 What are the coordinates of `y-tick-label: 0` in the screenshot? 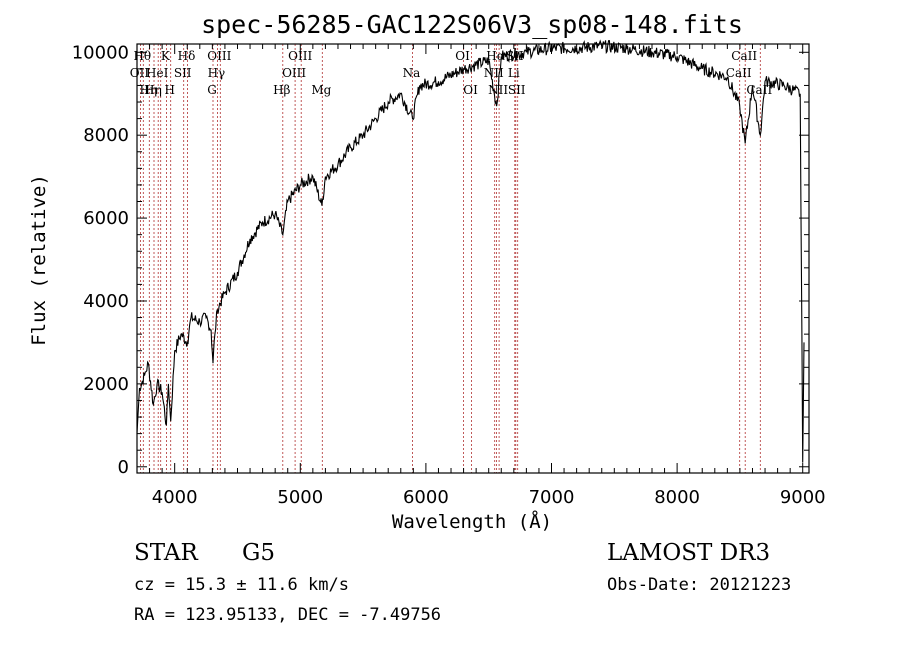 It's located at (123, 467).